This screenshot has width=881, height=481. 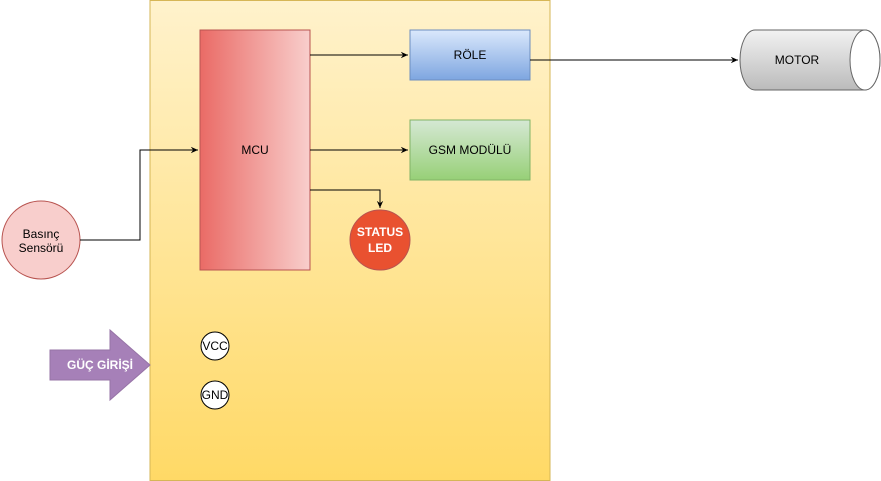 I want to click on gnd-label: GND, so click(x=215, y=395).